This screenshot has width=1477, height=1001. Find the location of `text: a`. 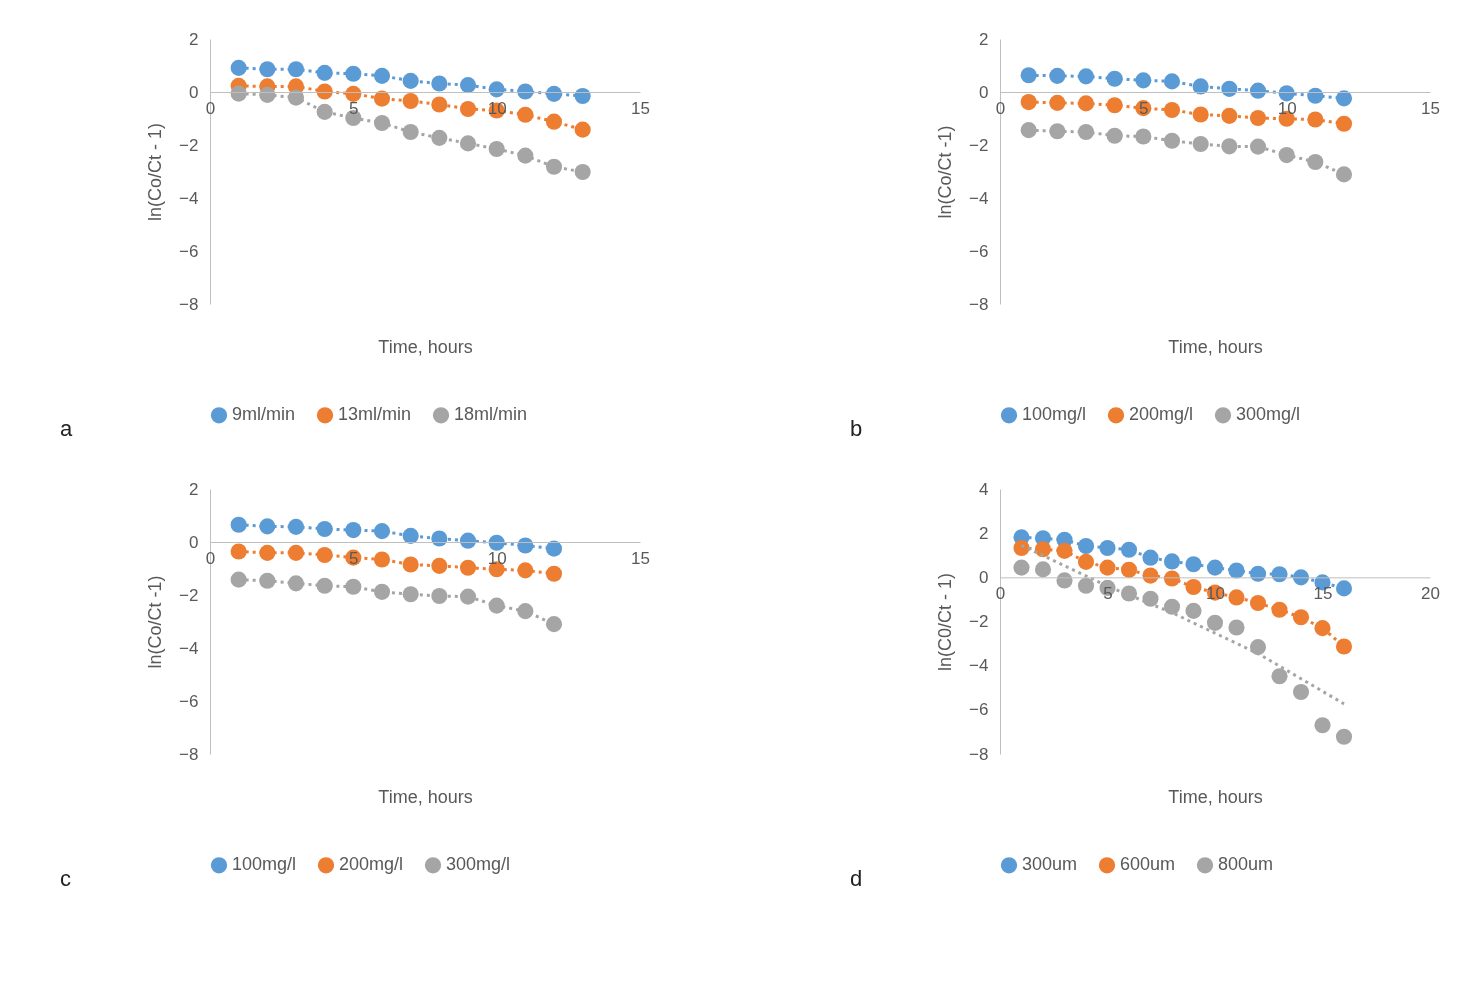

text: a is located at coordinates (66, 428).